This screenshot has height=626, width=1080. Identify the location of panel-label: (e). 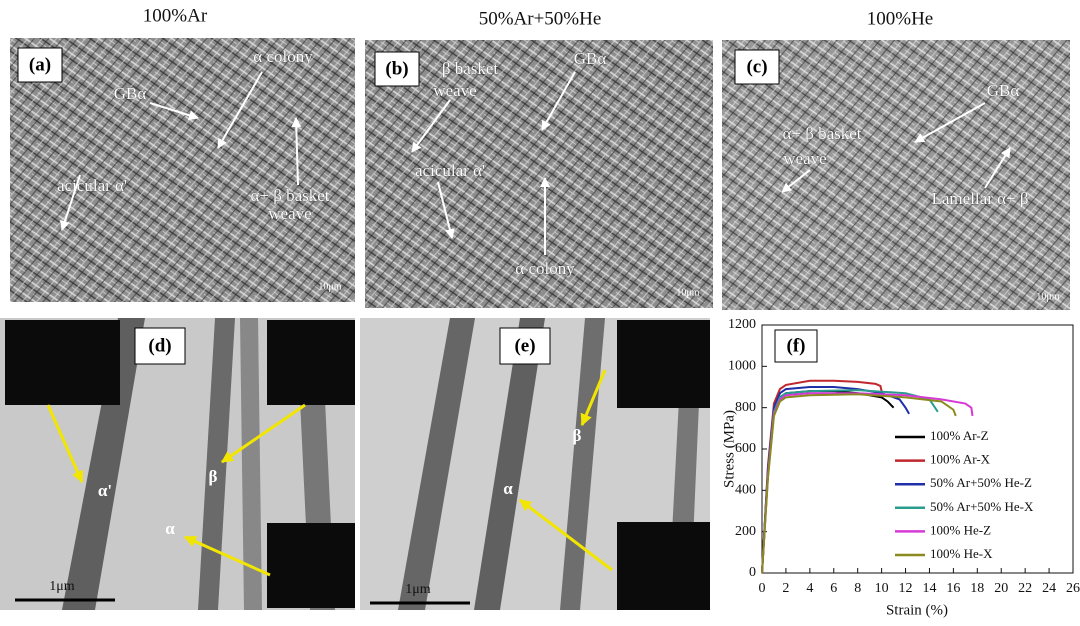
(524, 345).